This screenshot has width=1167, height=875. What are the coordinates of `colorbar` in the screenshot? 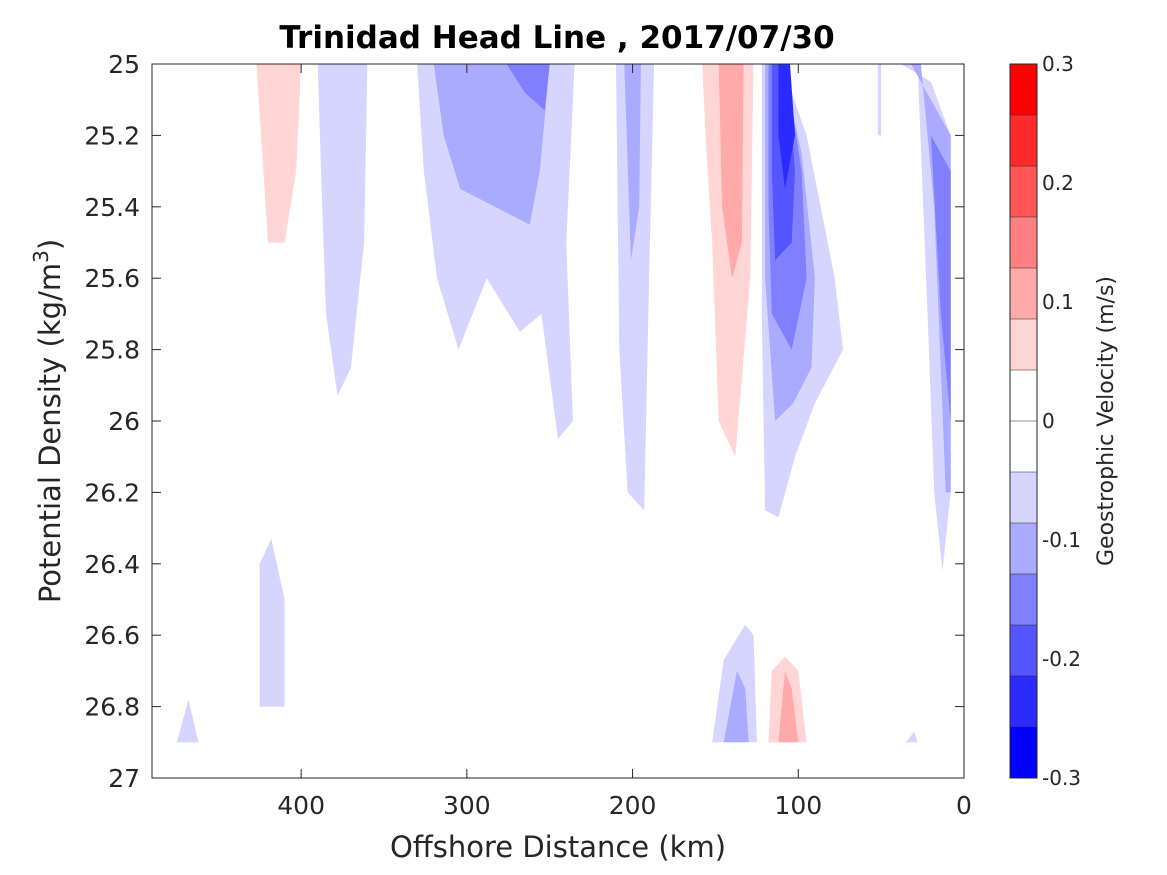 It's located at (1023, 421).